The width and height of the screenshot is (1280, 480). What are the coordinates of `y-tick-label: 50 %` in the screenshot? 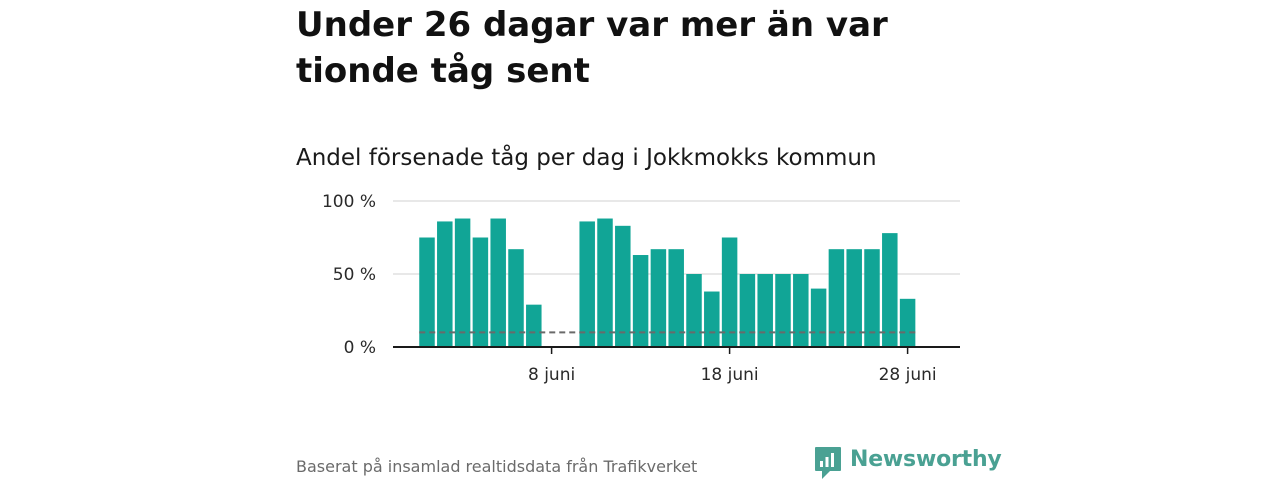 It's located at (354, 275).